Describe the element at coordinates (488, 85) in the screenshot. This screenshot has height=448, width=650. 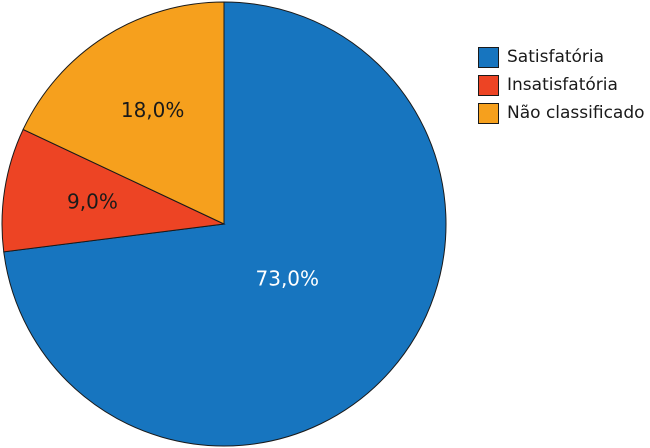
I see `legend-swatch-insatisfatoria` at that location.